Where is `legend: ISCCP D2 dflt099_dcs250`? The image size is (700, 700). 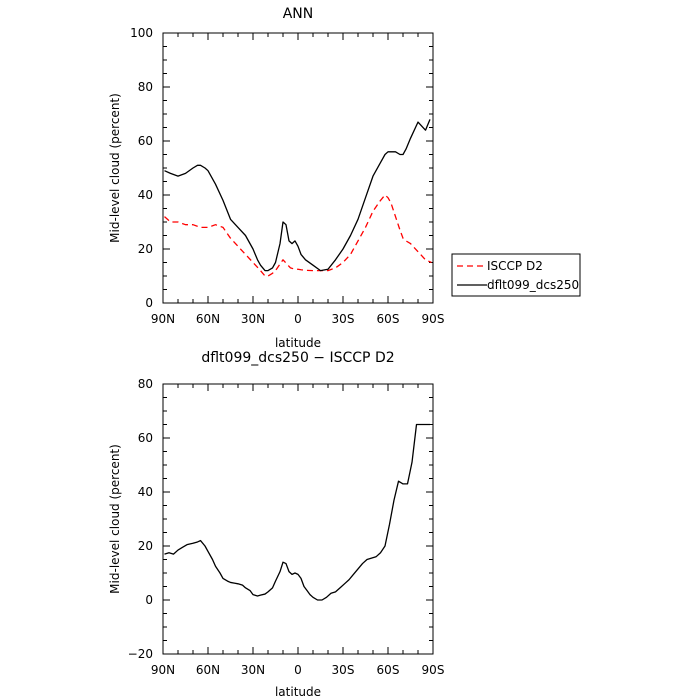
legend: ISCCP D2 dflt099_dcs250 is located at coordinates (516, 275).